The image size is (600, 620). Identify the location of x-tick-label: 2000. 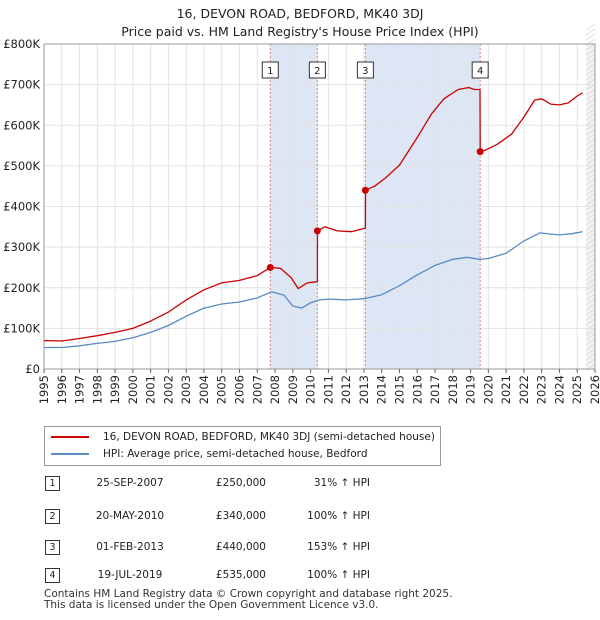
(133, 389).